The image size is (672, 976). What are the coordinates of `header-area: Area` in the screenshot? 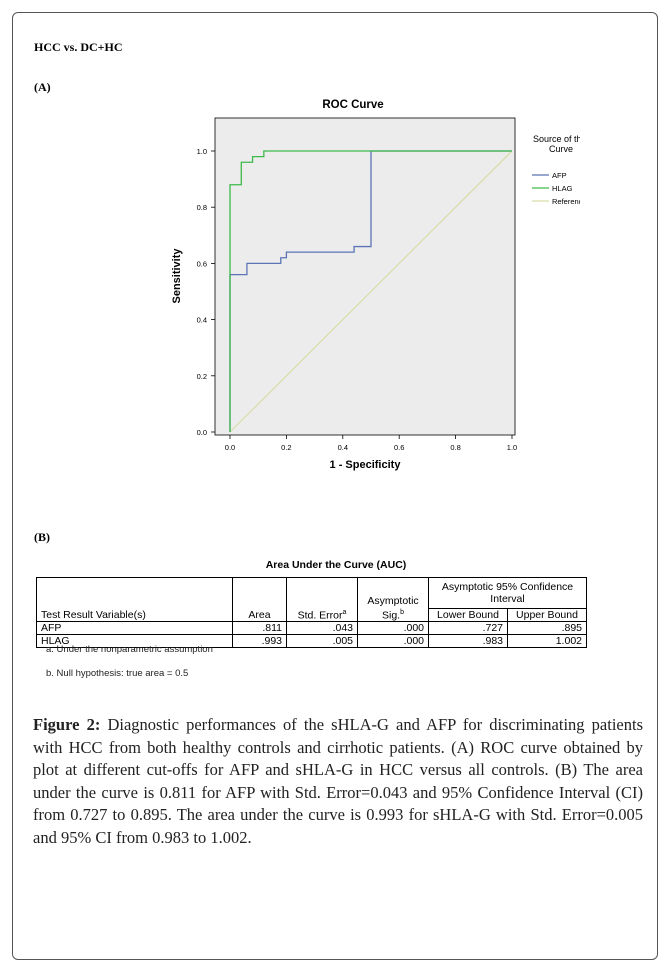 It's located at (259, 599).